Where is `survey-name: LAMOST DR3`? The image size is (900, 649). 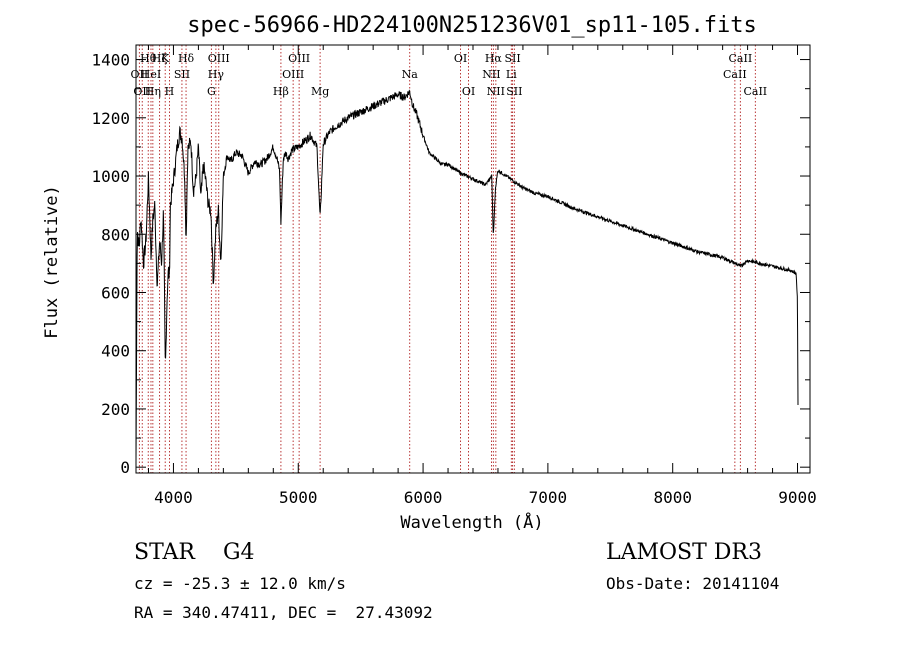 survey-name: LAMOST DR3 is located at coordinates (684, 552).